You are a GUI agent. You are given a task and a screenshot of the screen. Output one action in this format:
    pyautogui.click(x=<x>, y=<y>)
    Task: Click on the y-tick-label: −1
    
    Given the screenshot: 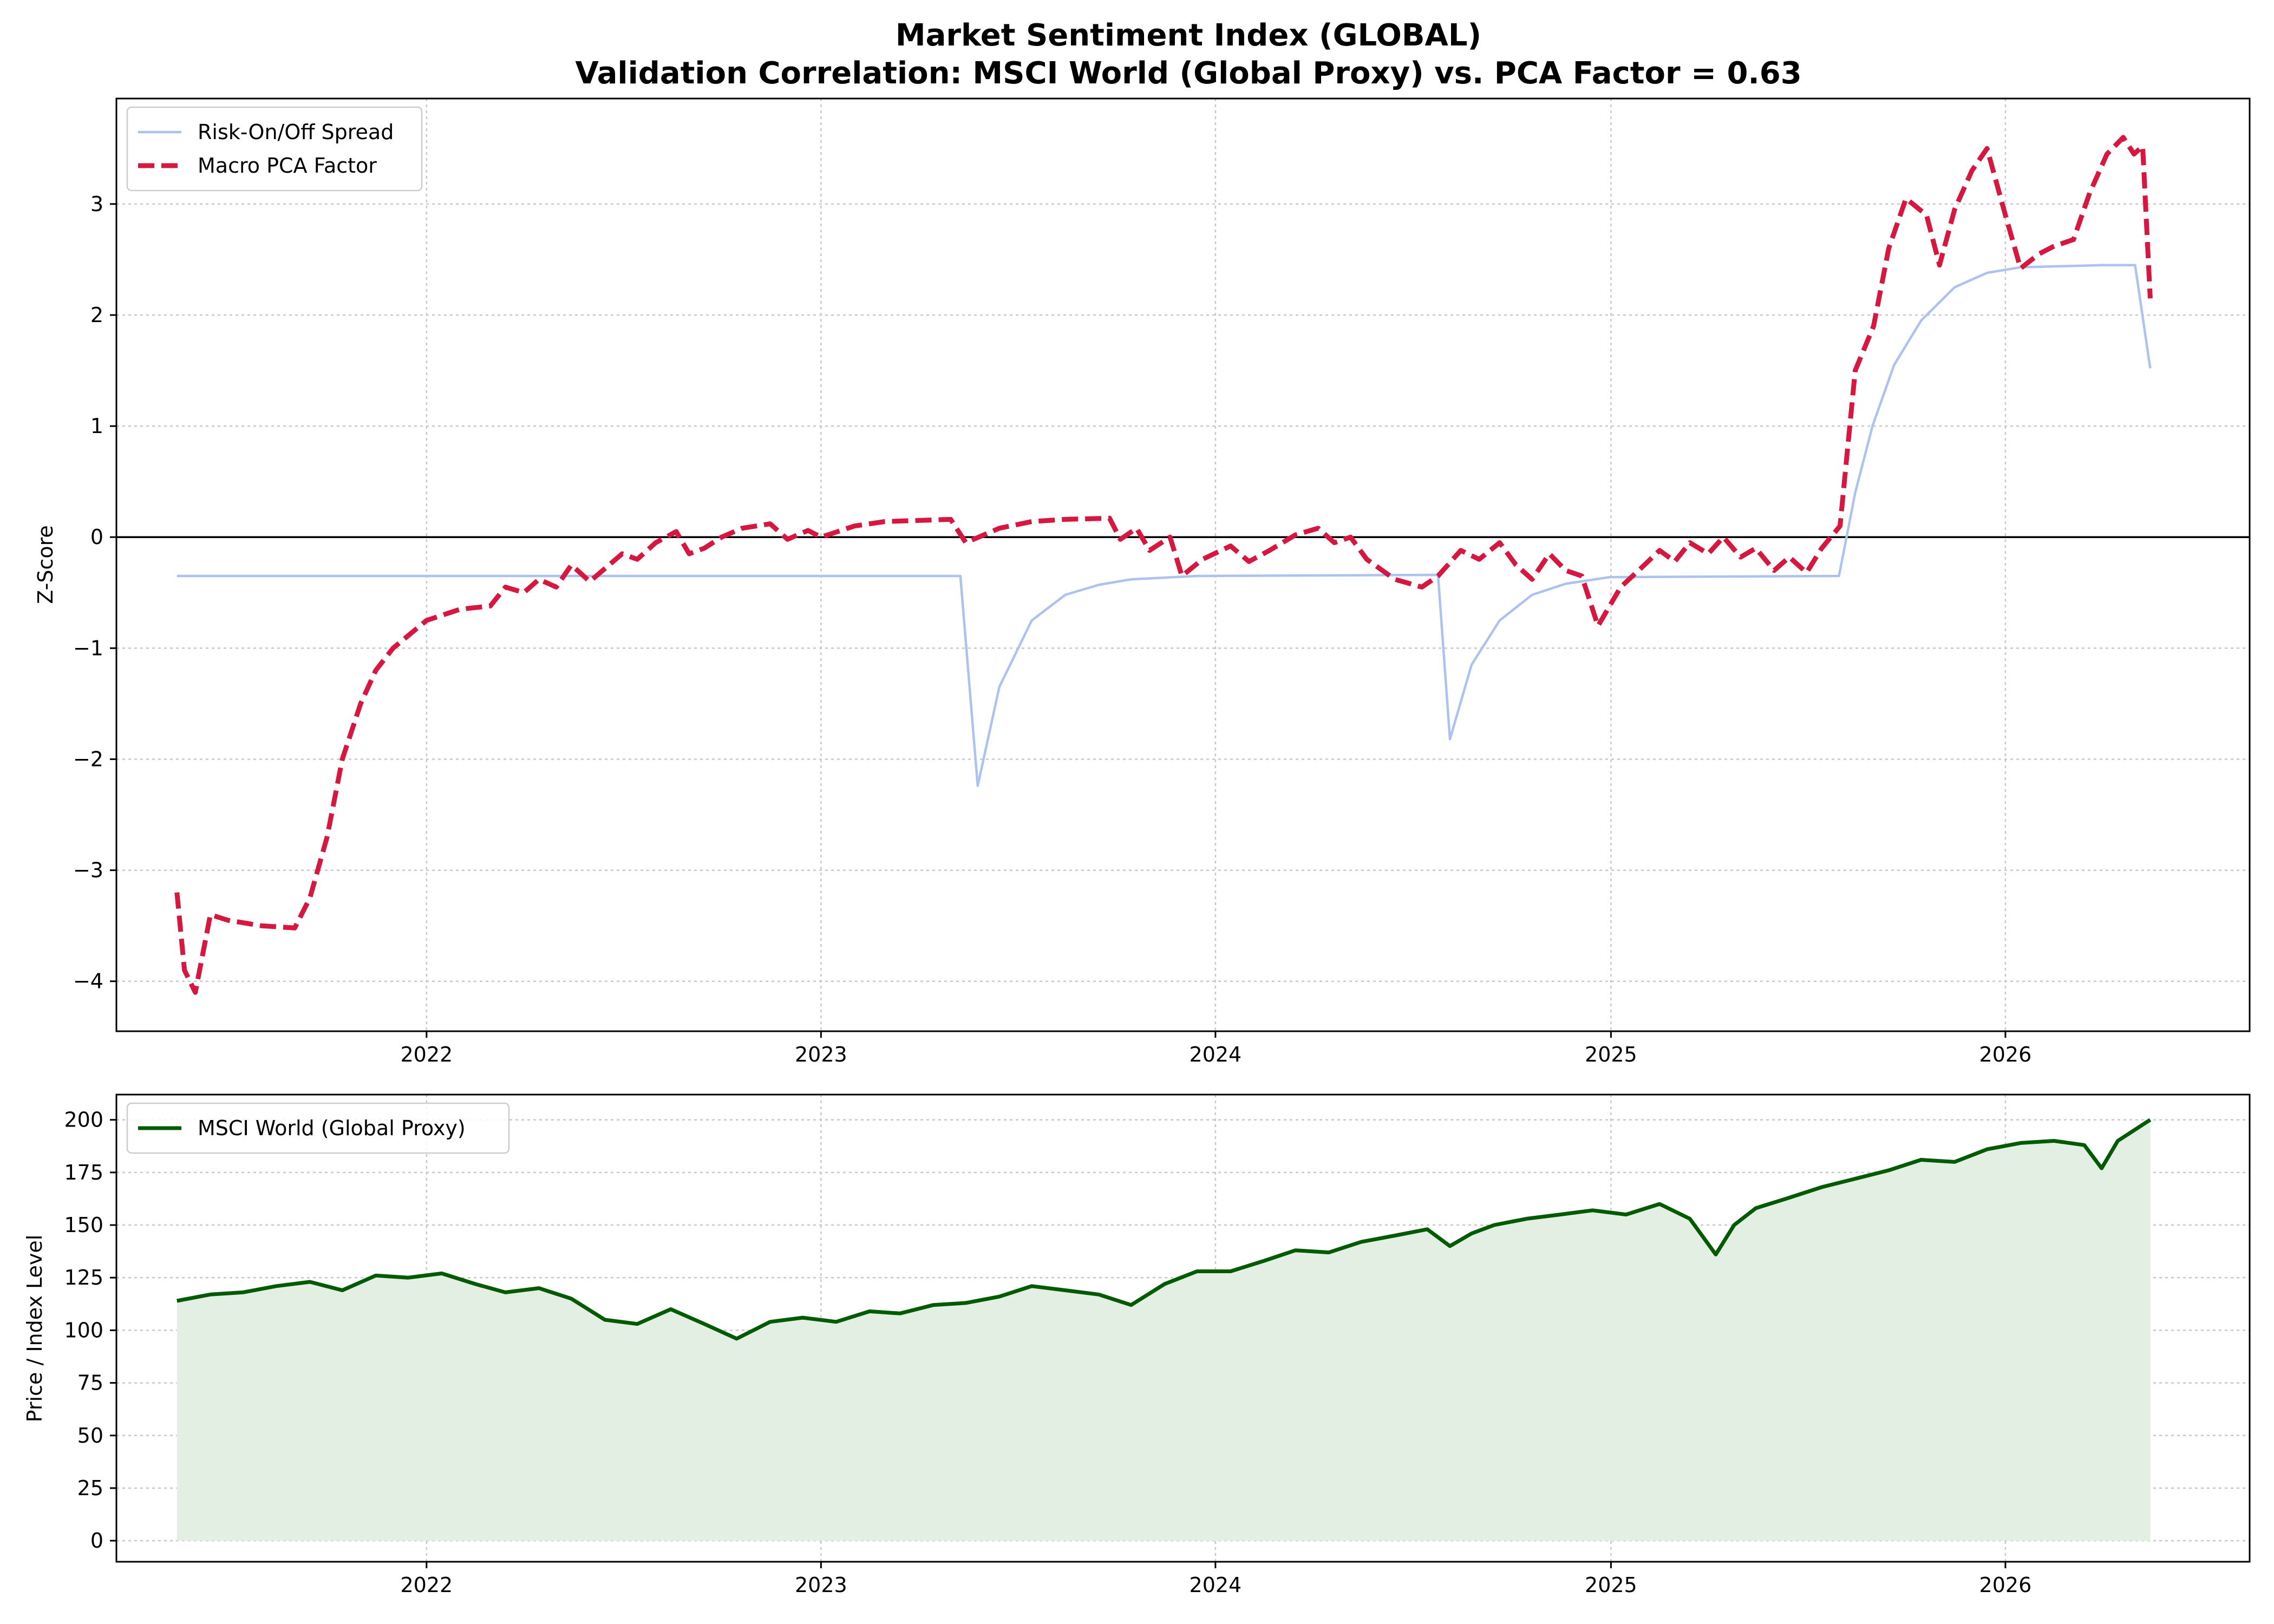 What is the action you would take?
    pyautogui.click(x=88, y=648)
    